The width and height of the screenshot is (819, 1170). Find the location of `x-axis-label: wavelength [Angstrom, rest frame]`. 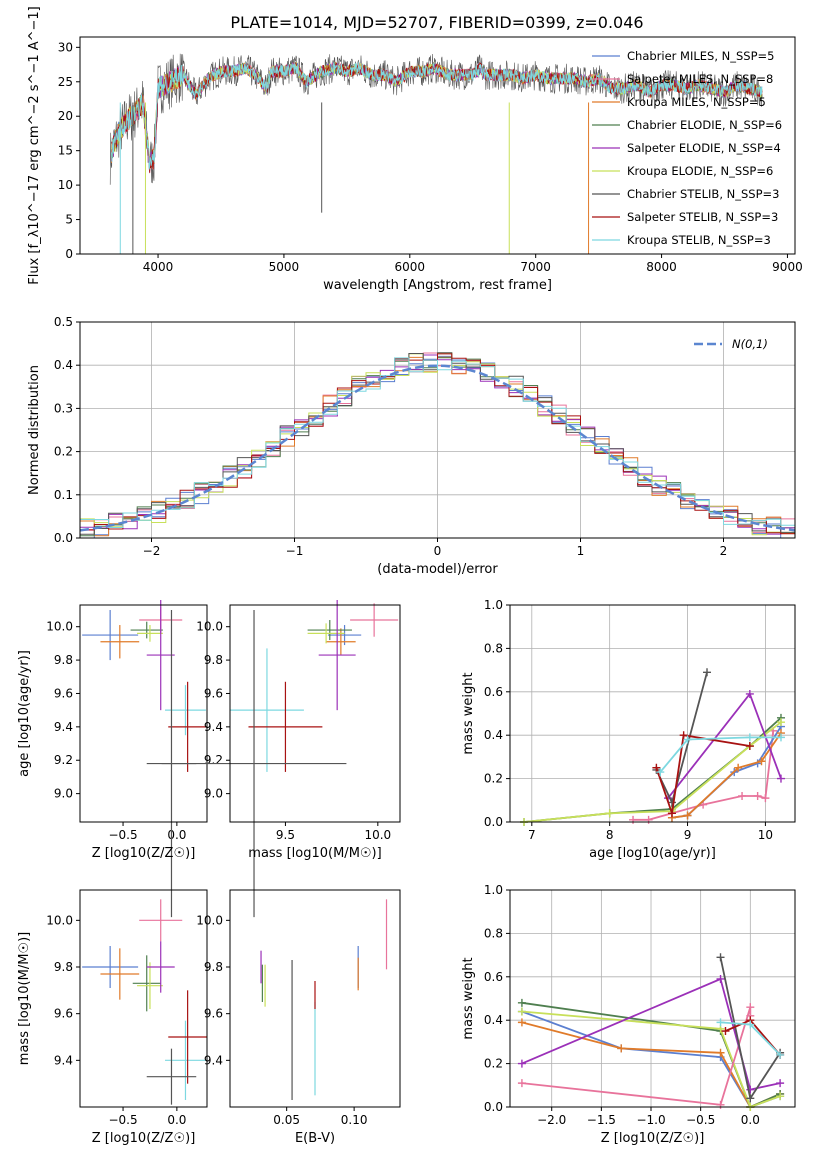

x-axis-label: wavelength [Angstrom, rest frame] is located at coordinates (437, 285).